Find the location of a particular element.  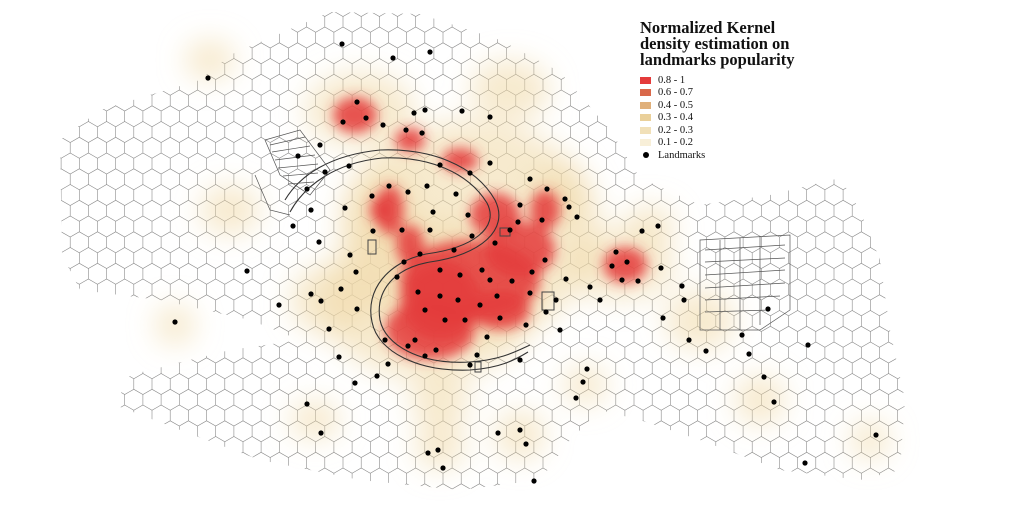

legend-item-landmarks: Landmarks is located at coordinates (672, 155).